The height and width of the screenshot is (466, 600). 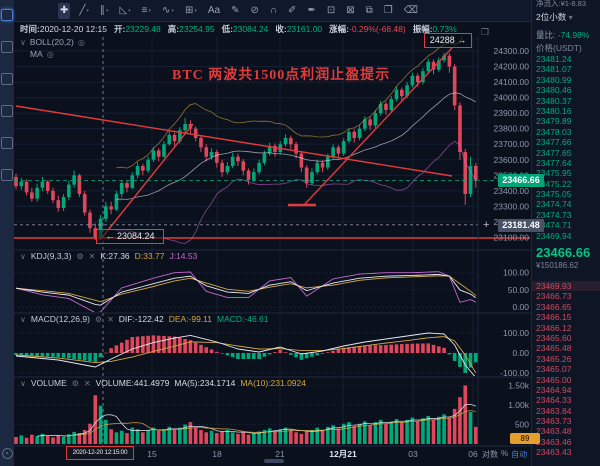 I want to click on rail-trade-icon, so click(x=7, y=79).